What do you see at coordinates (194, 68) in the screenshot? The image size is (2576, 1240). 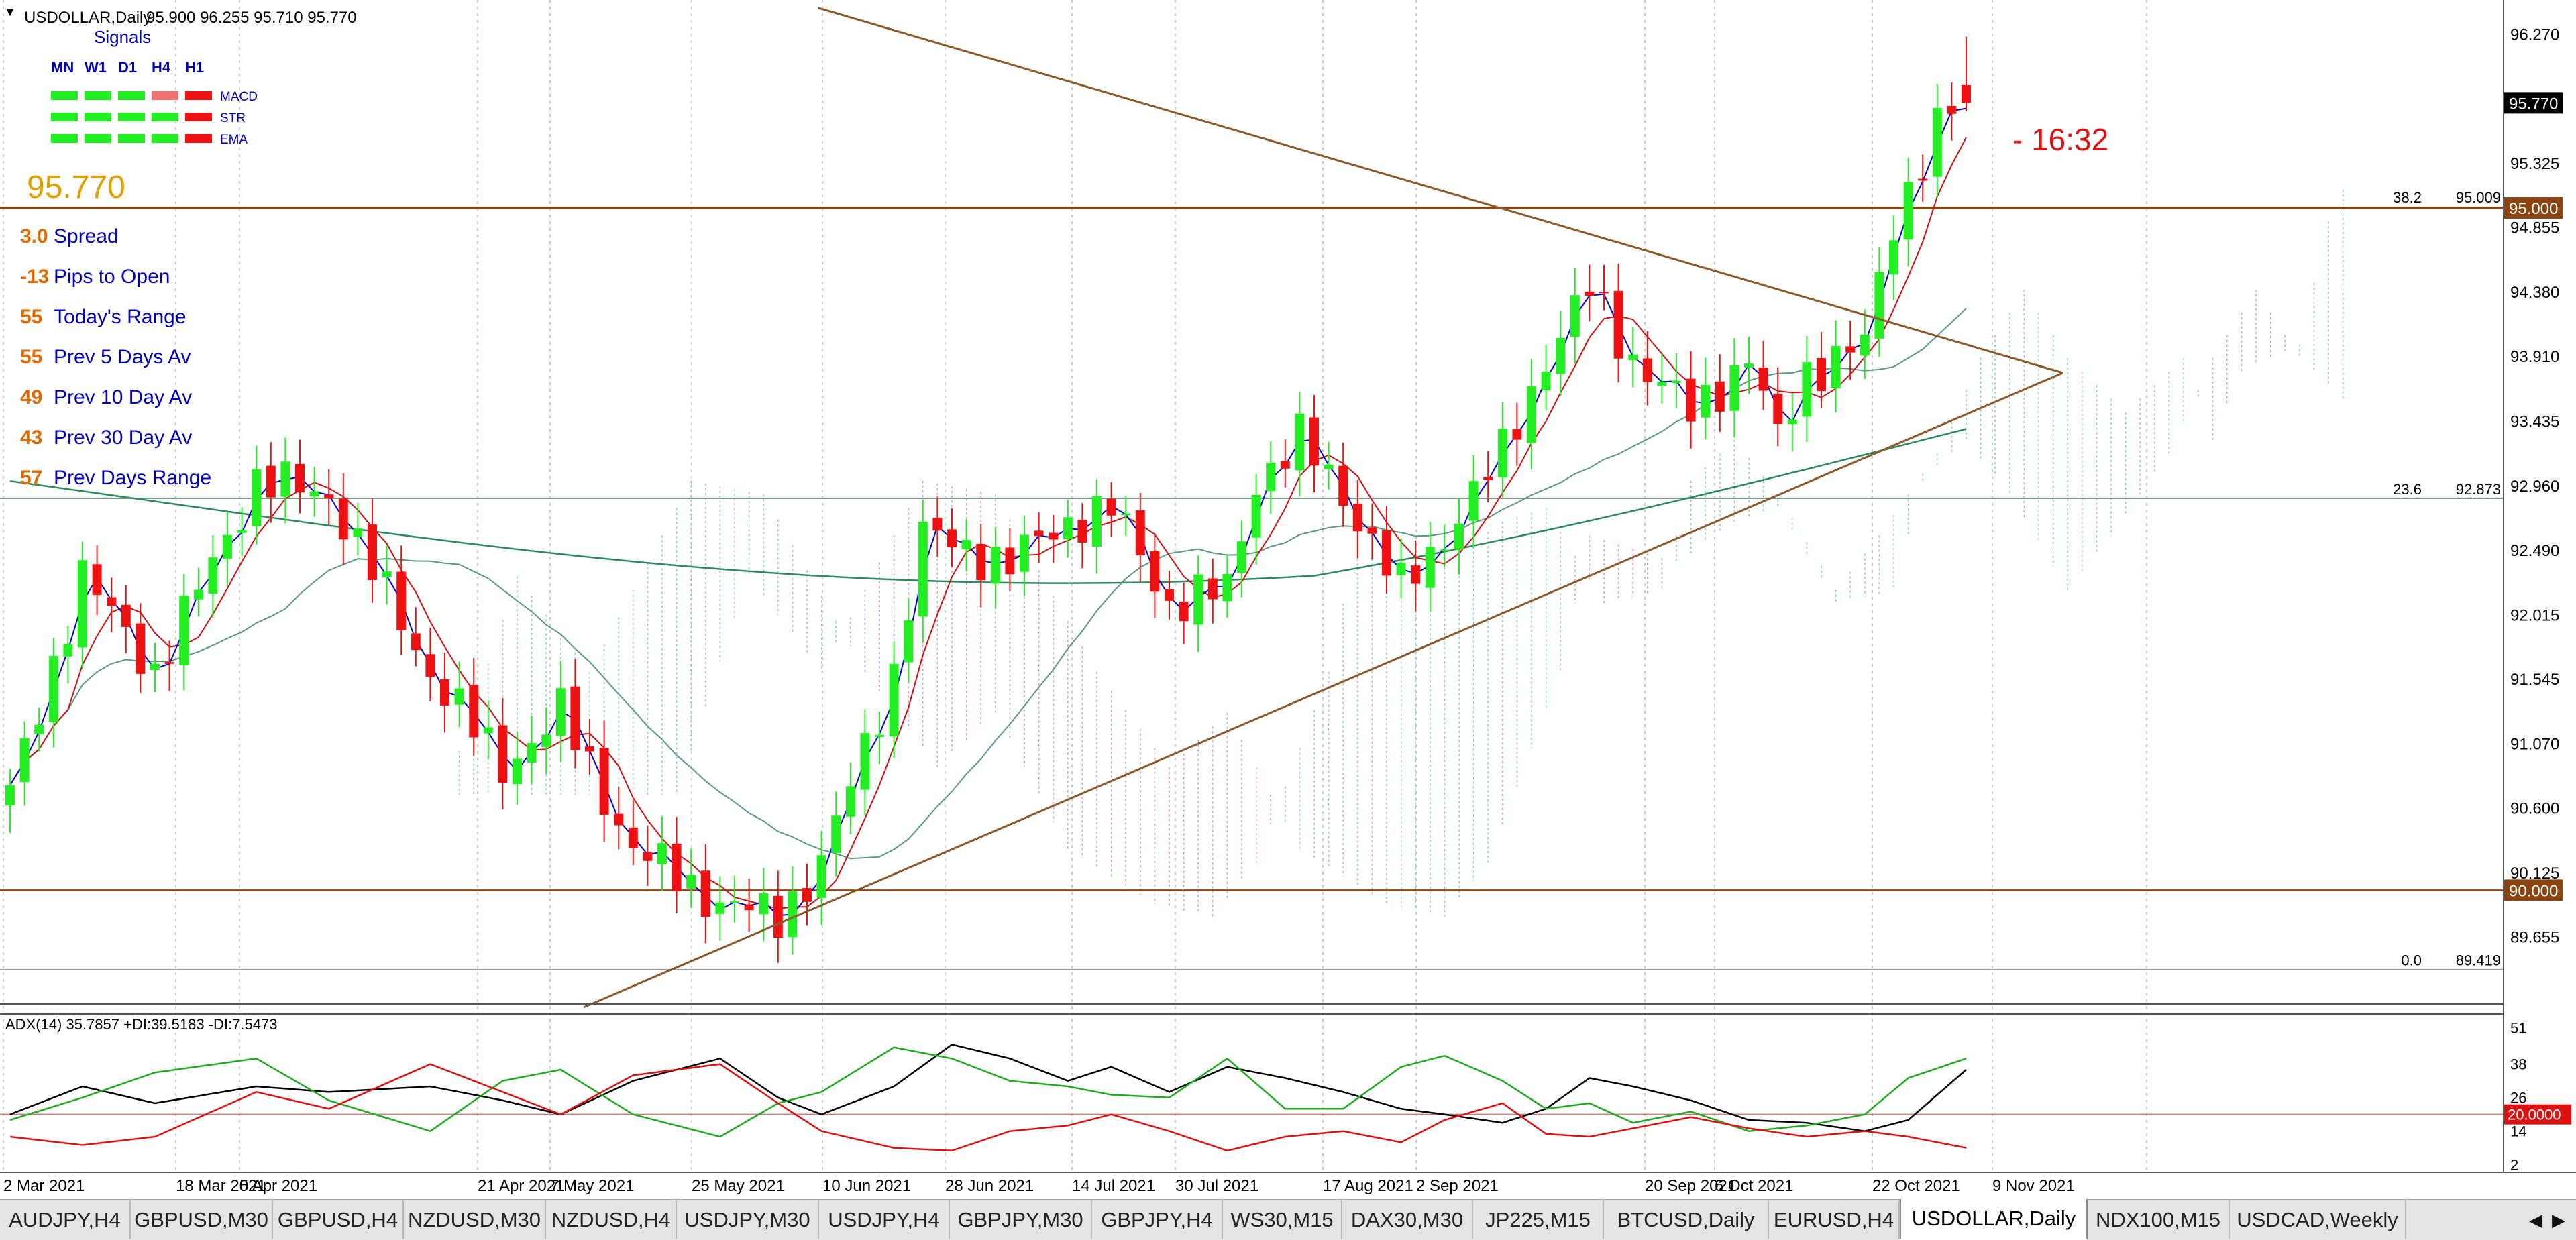 I see `signal-column-label: H1` at bounding box center [194, 68].